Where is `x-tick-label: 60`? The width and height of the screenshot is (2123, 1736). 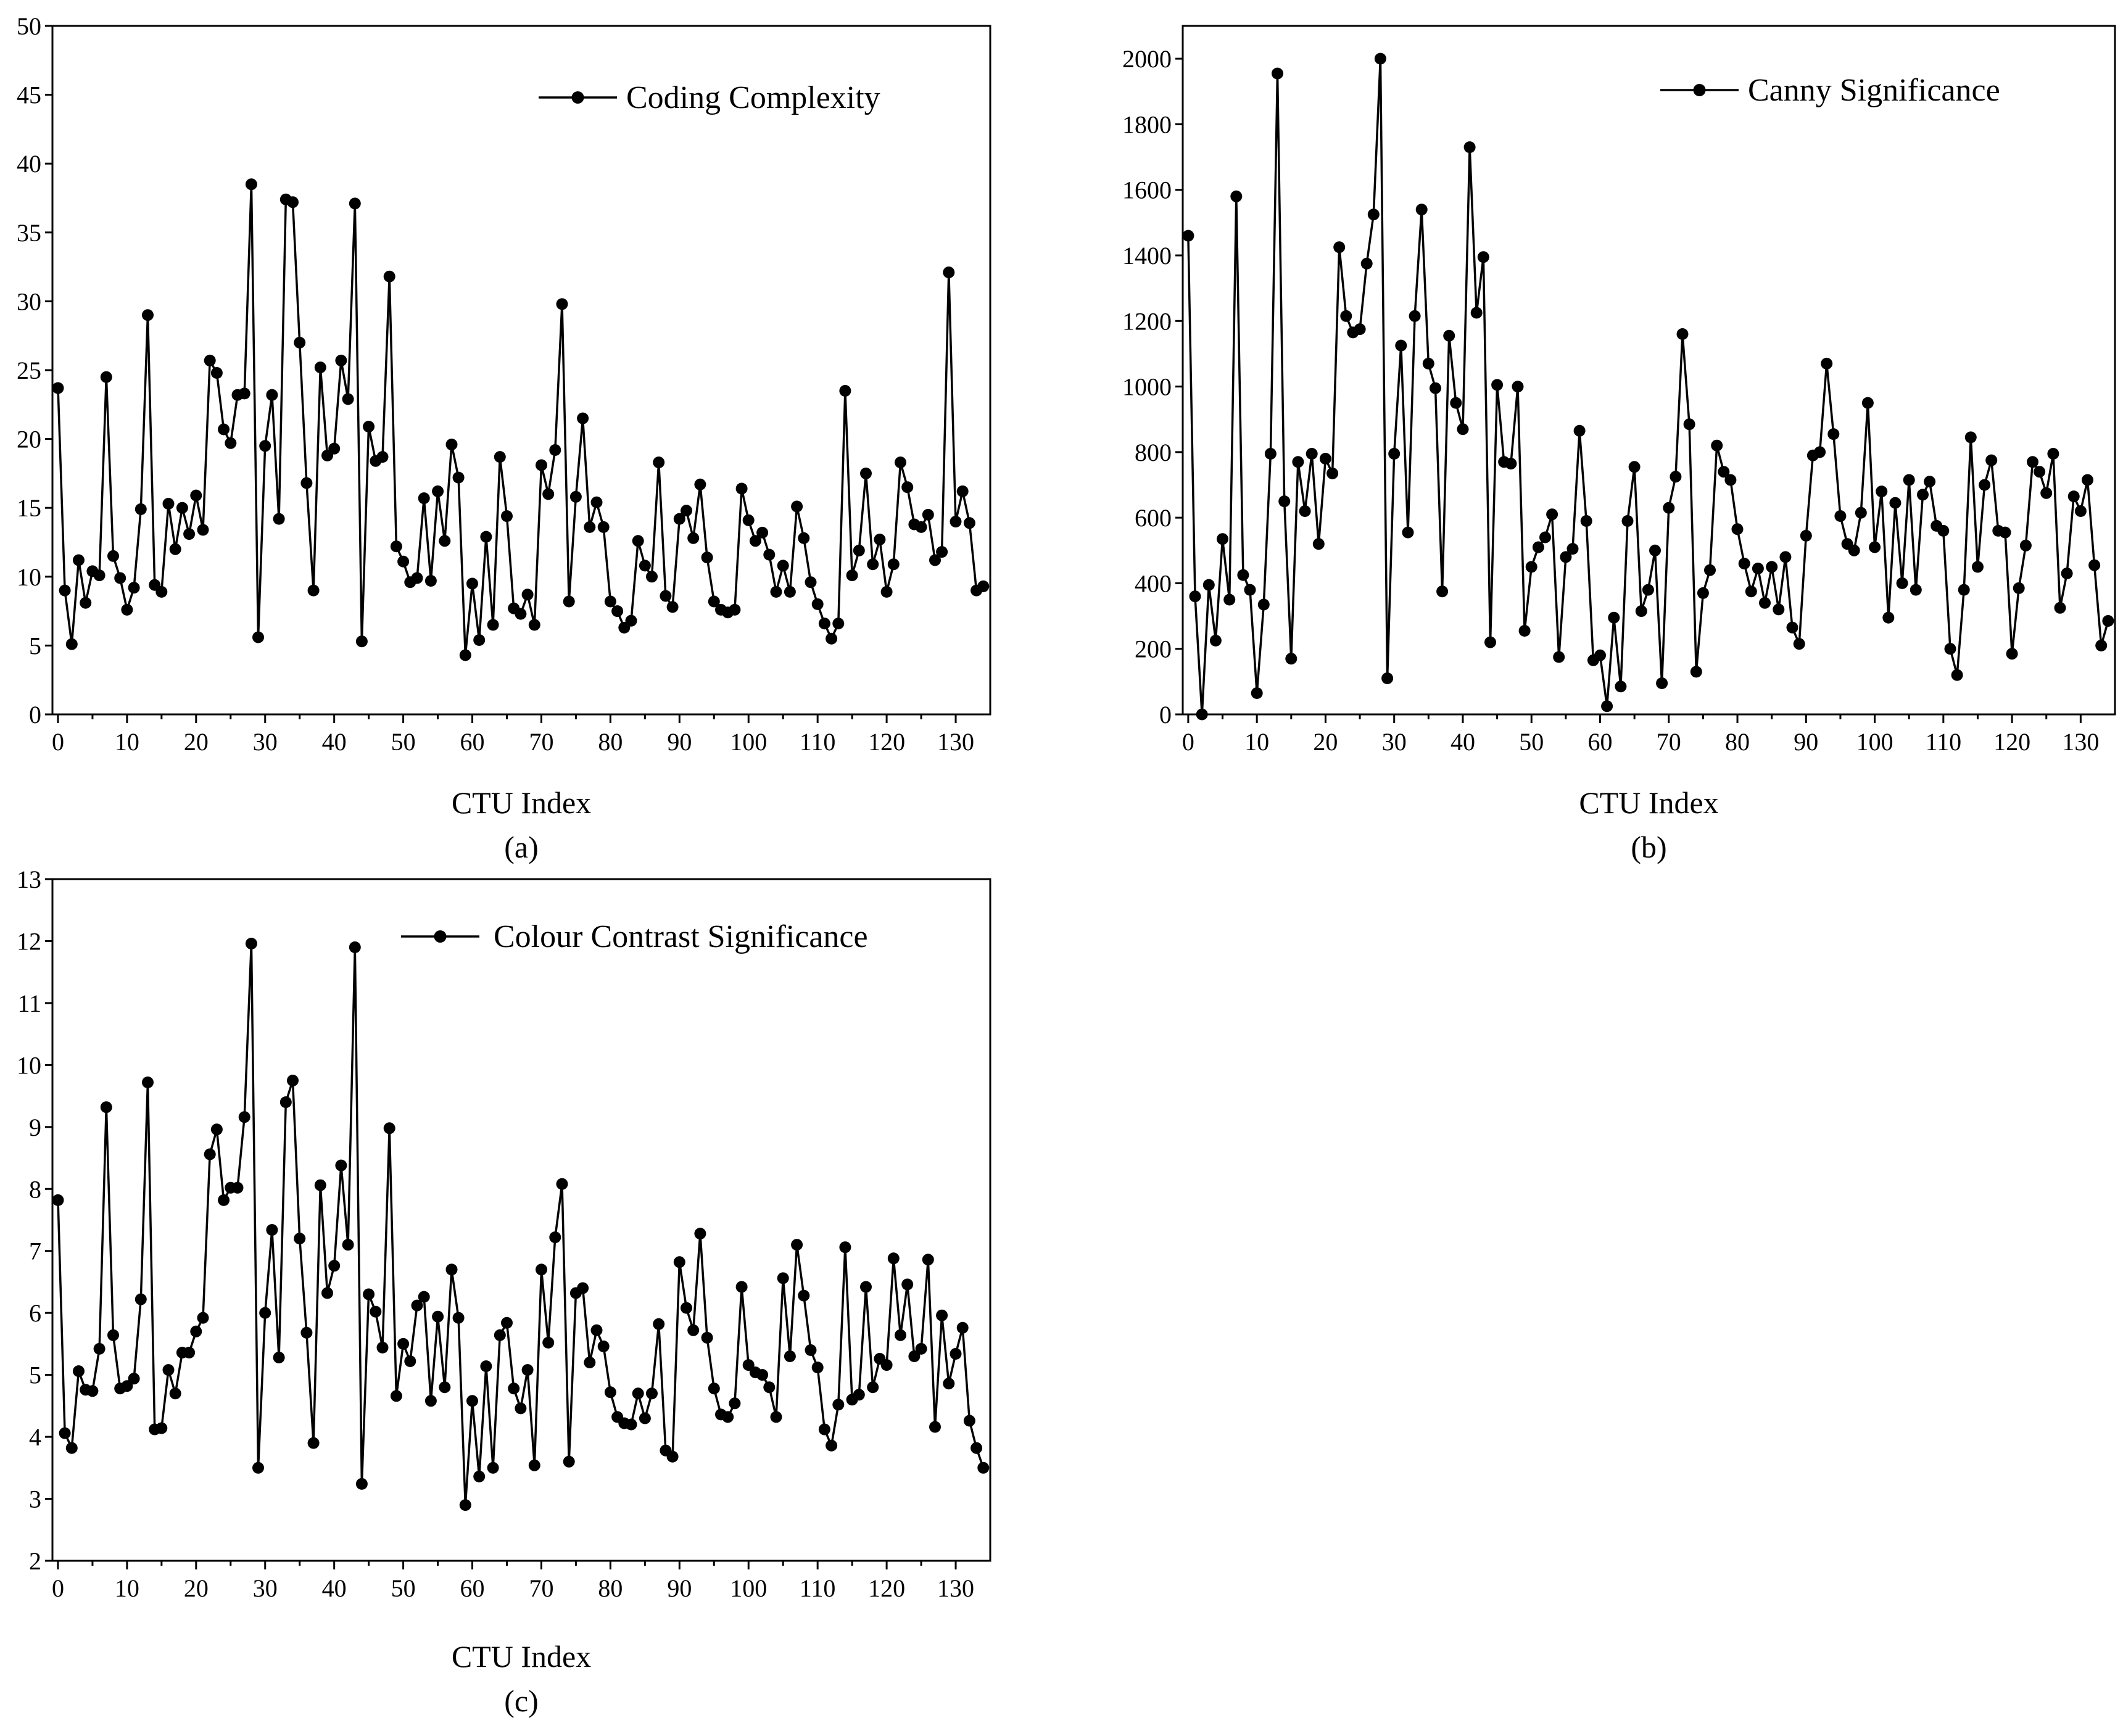 x-tick-label: 60 is located at coordinates (1601, 742).